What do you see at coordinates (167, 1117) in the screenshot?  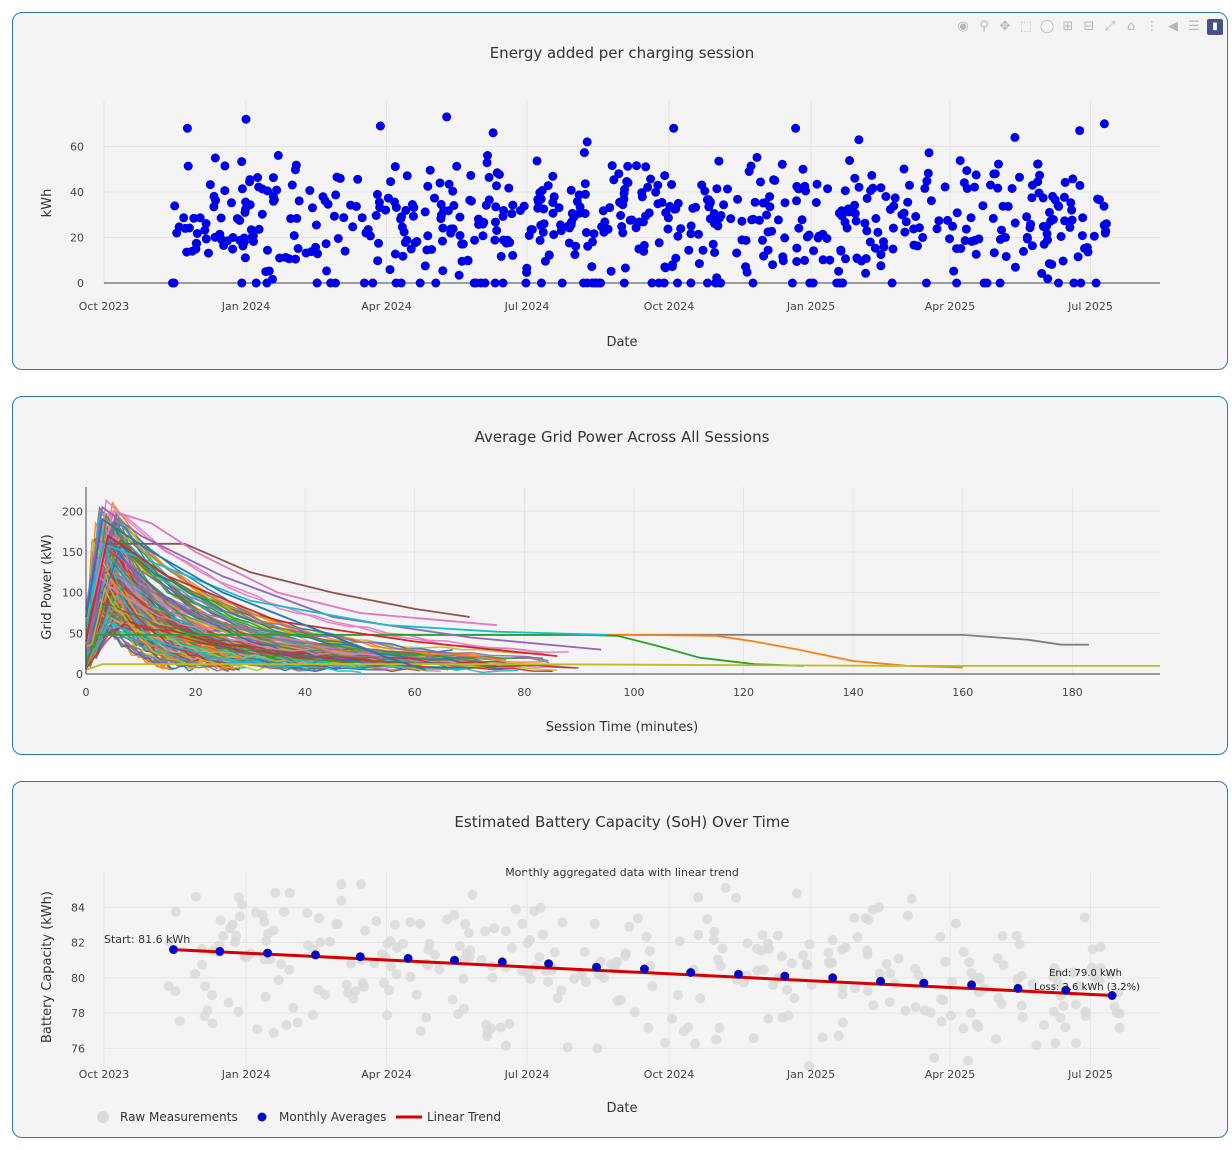 I see `legend-item-raw: Raw Measurements` at bounding box center [167, 1117].